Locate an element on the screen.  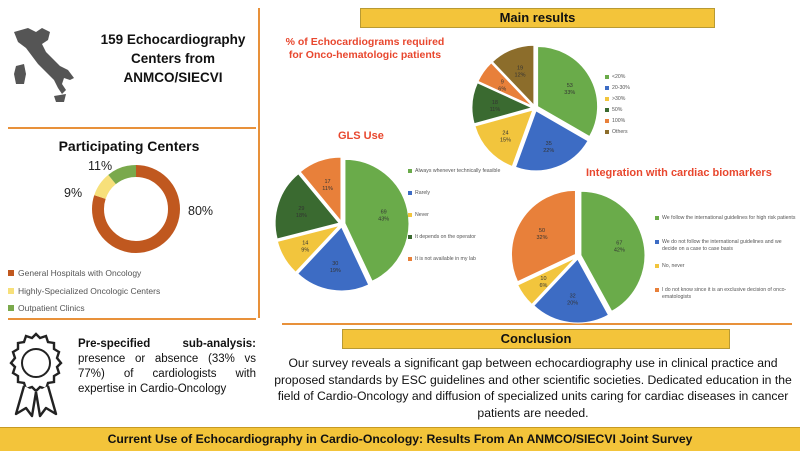
gls-slice-pct: 43% is located at coordinates (383, 220).